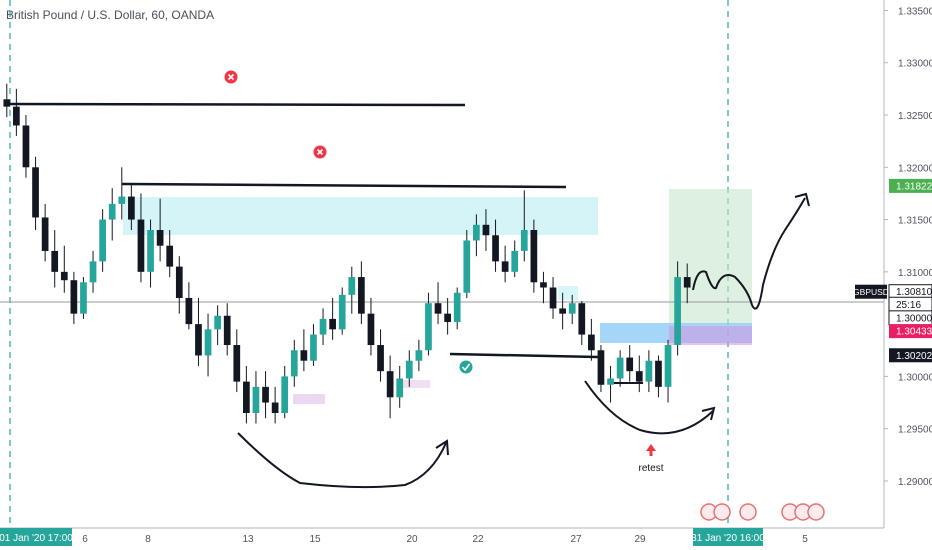  Describe the element at coordinates (415, 384) in the screenshot. I see `small-zone-c` at that location.